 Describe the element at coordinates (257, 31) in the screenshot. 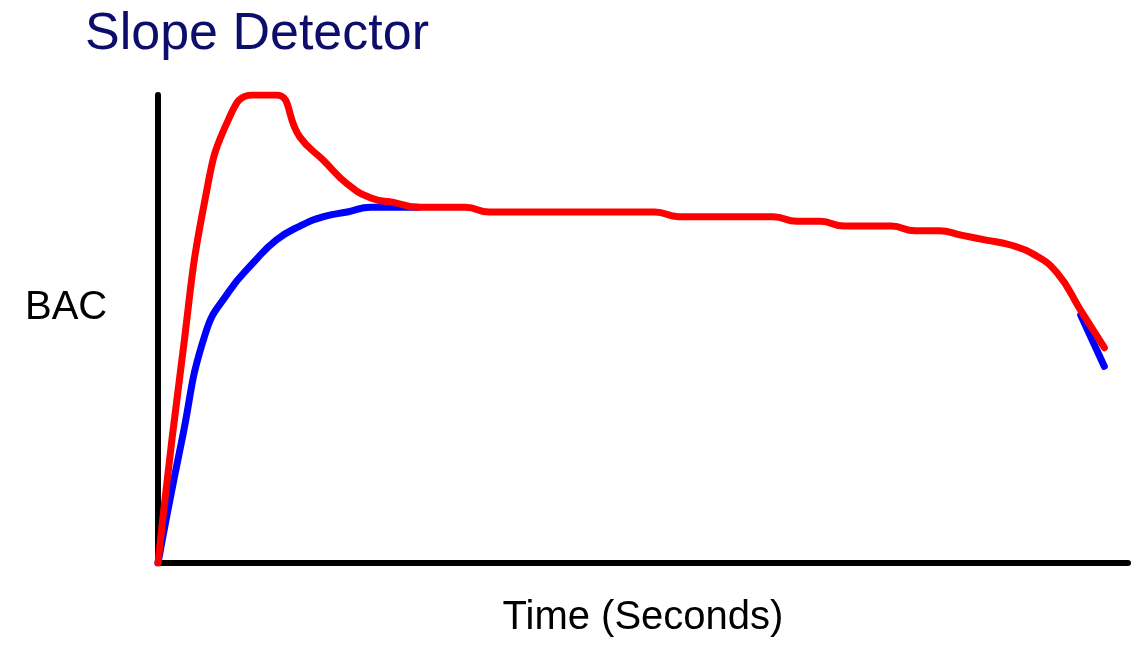

I see `chart-title: Slope Detector` at that location.